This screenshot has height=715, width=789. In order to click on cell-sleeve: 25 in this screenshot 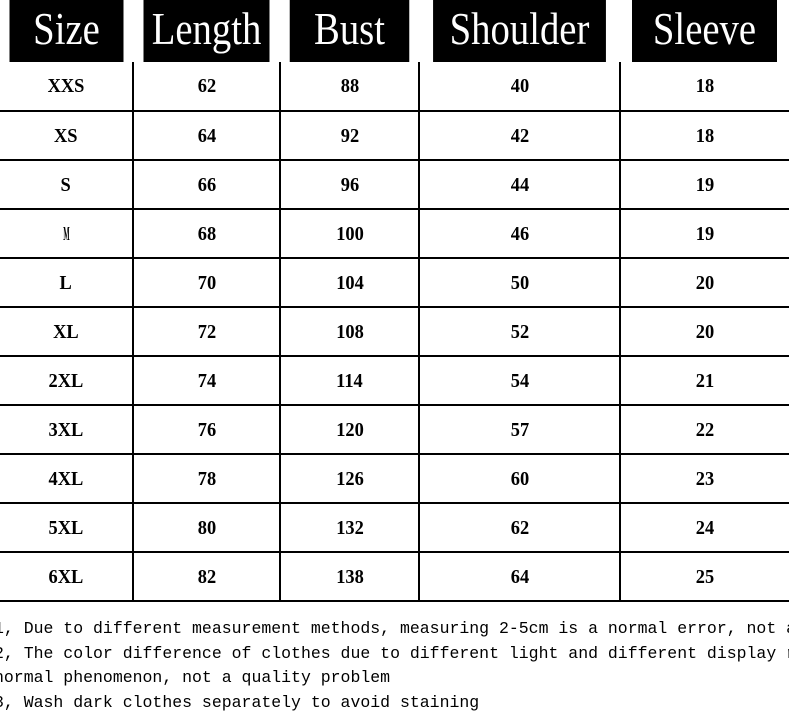, I will do `click(704, 576)`.